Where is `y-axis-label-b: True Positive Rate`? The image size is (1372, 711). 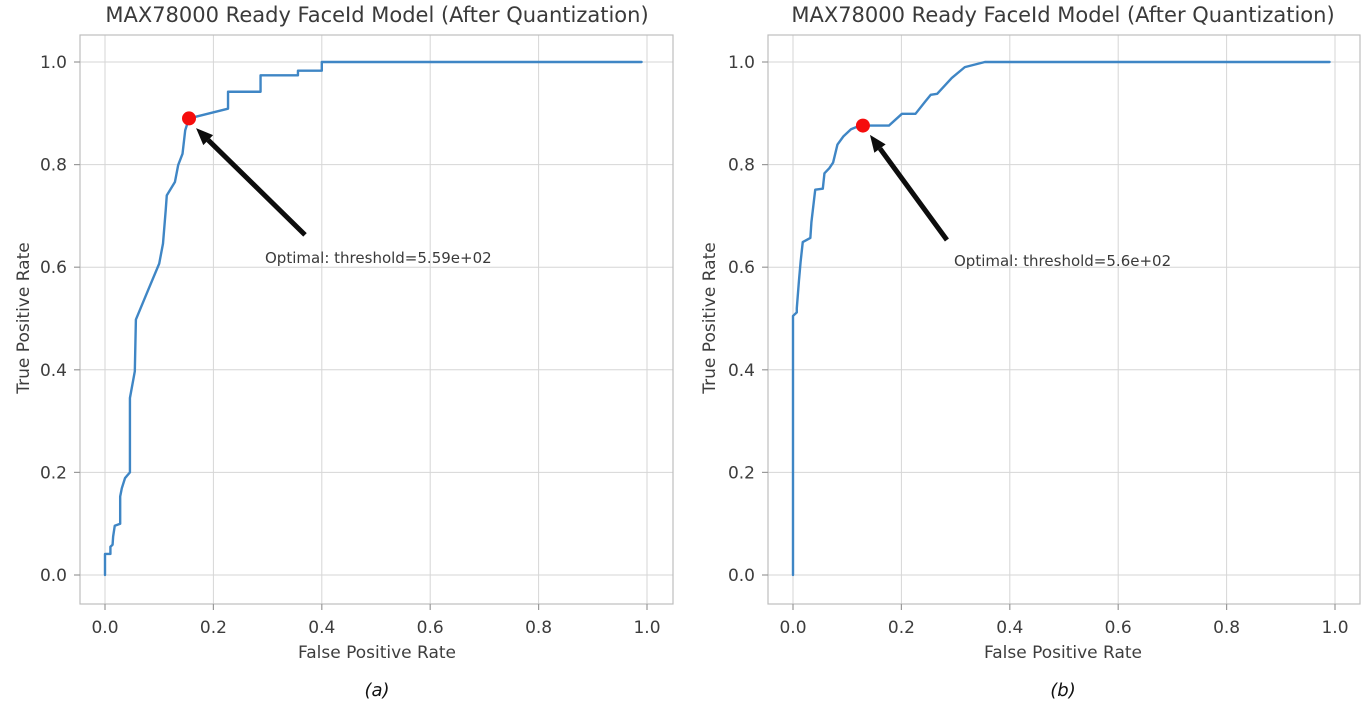
y-axis-label-b: True Positive Rate is located at coordinates (710, 318).